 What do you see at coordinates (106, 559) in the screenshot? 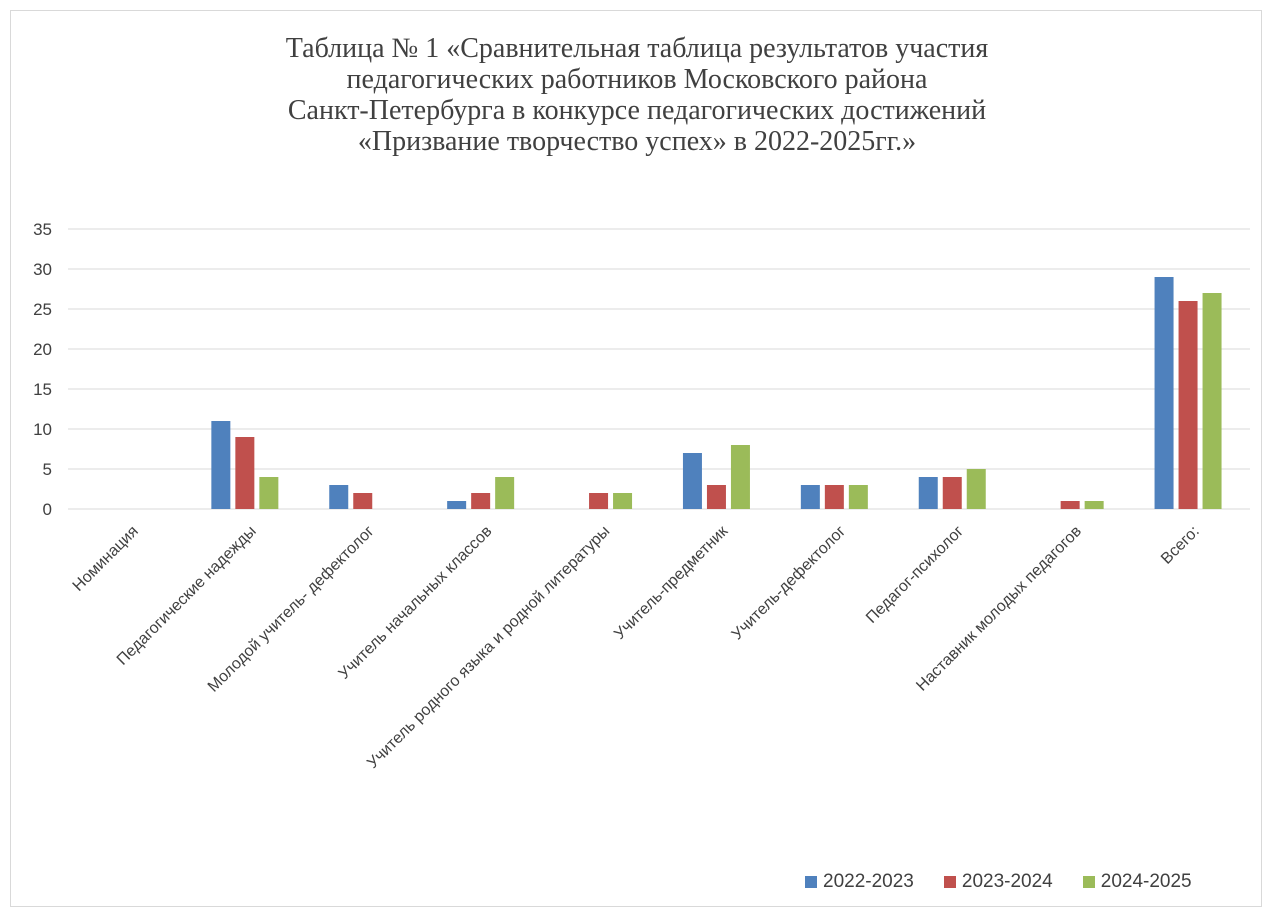
I see `x-category-label: Номинация` at bounding box center [106, 559].